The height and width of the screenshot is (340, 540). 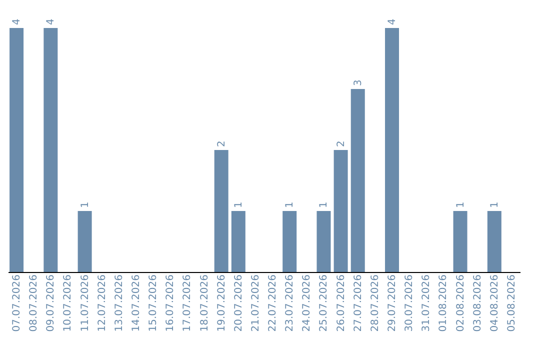 What do you see at coordinates (102, 303) in the screenshot?
I see `x-tick-label: 12.07.2026` at bounding box center [102, 303].